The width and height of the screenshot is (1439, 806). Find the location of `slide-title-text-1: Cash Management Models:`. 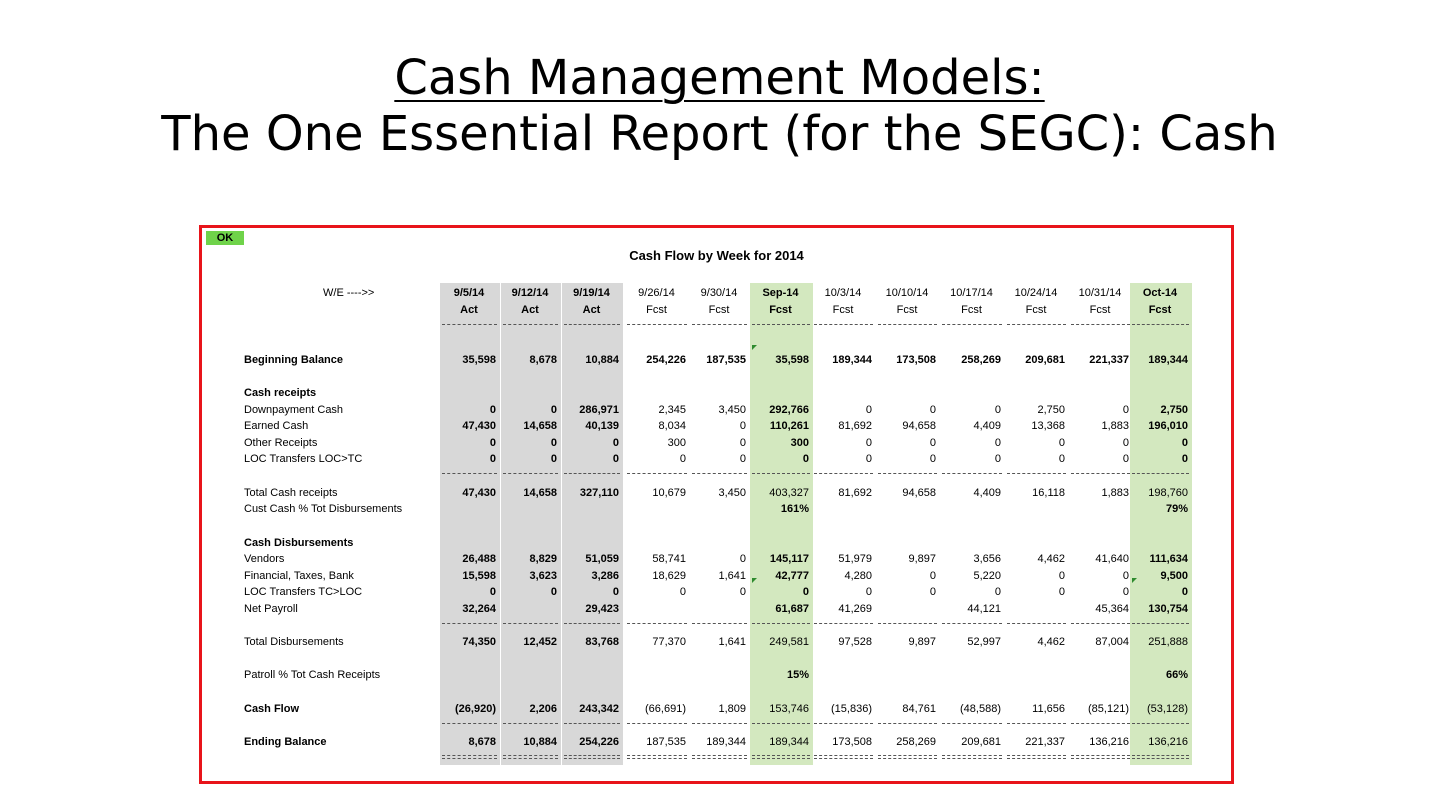

slide-title-text-1: Cash Management Models: is located at coordinates (719, 78).